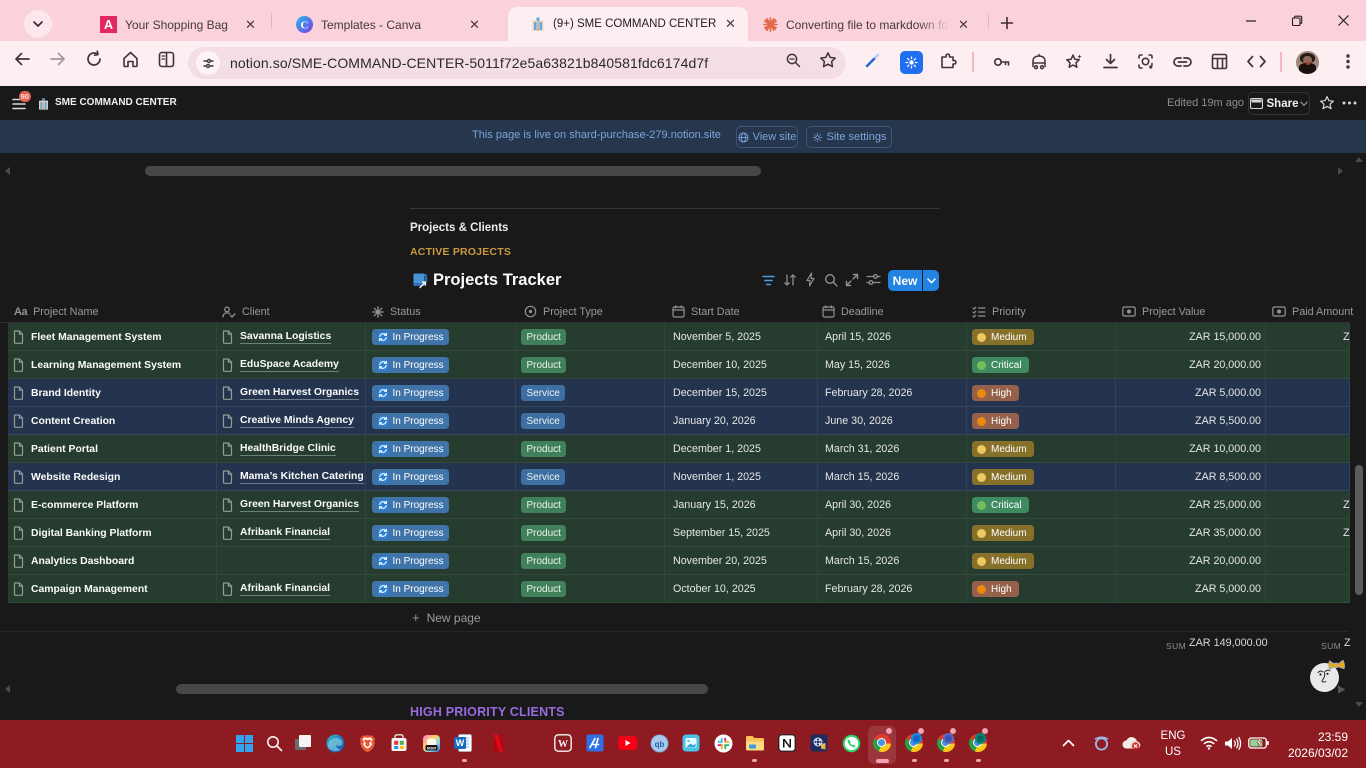 This screenshot has height=768, width=1366. I want to click on svg-text: M365, so click(431, 748).